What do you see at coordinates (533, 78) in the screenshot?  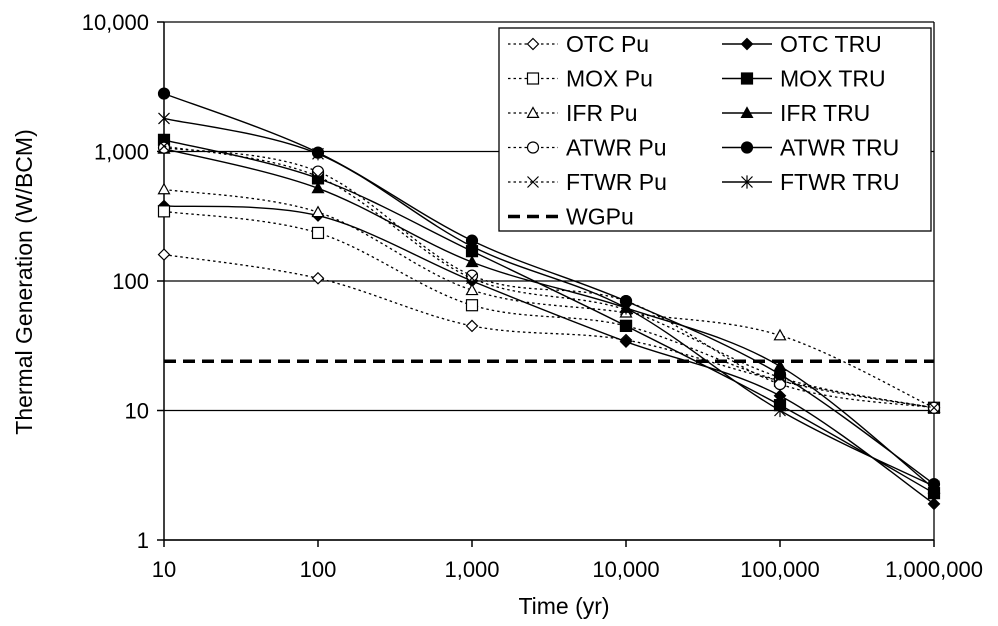 I see `legend-marker-mox-pu` at bounding box center [533, 78].